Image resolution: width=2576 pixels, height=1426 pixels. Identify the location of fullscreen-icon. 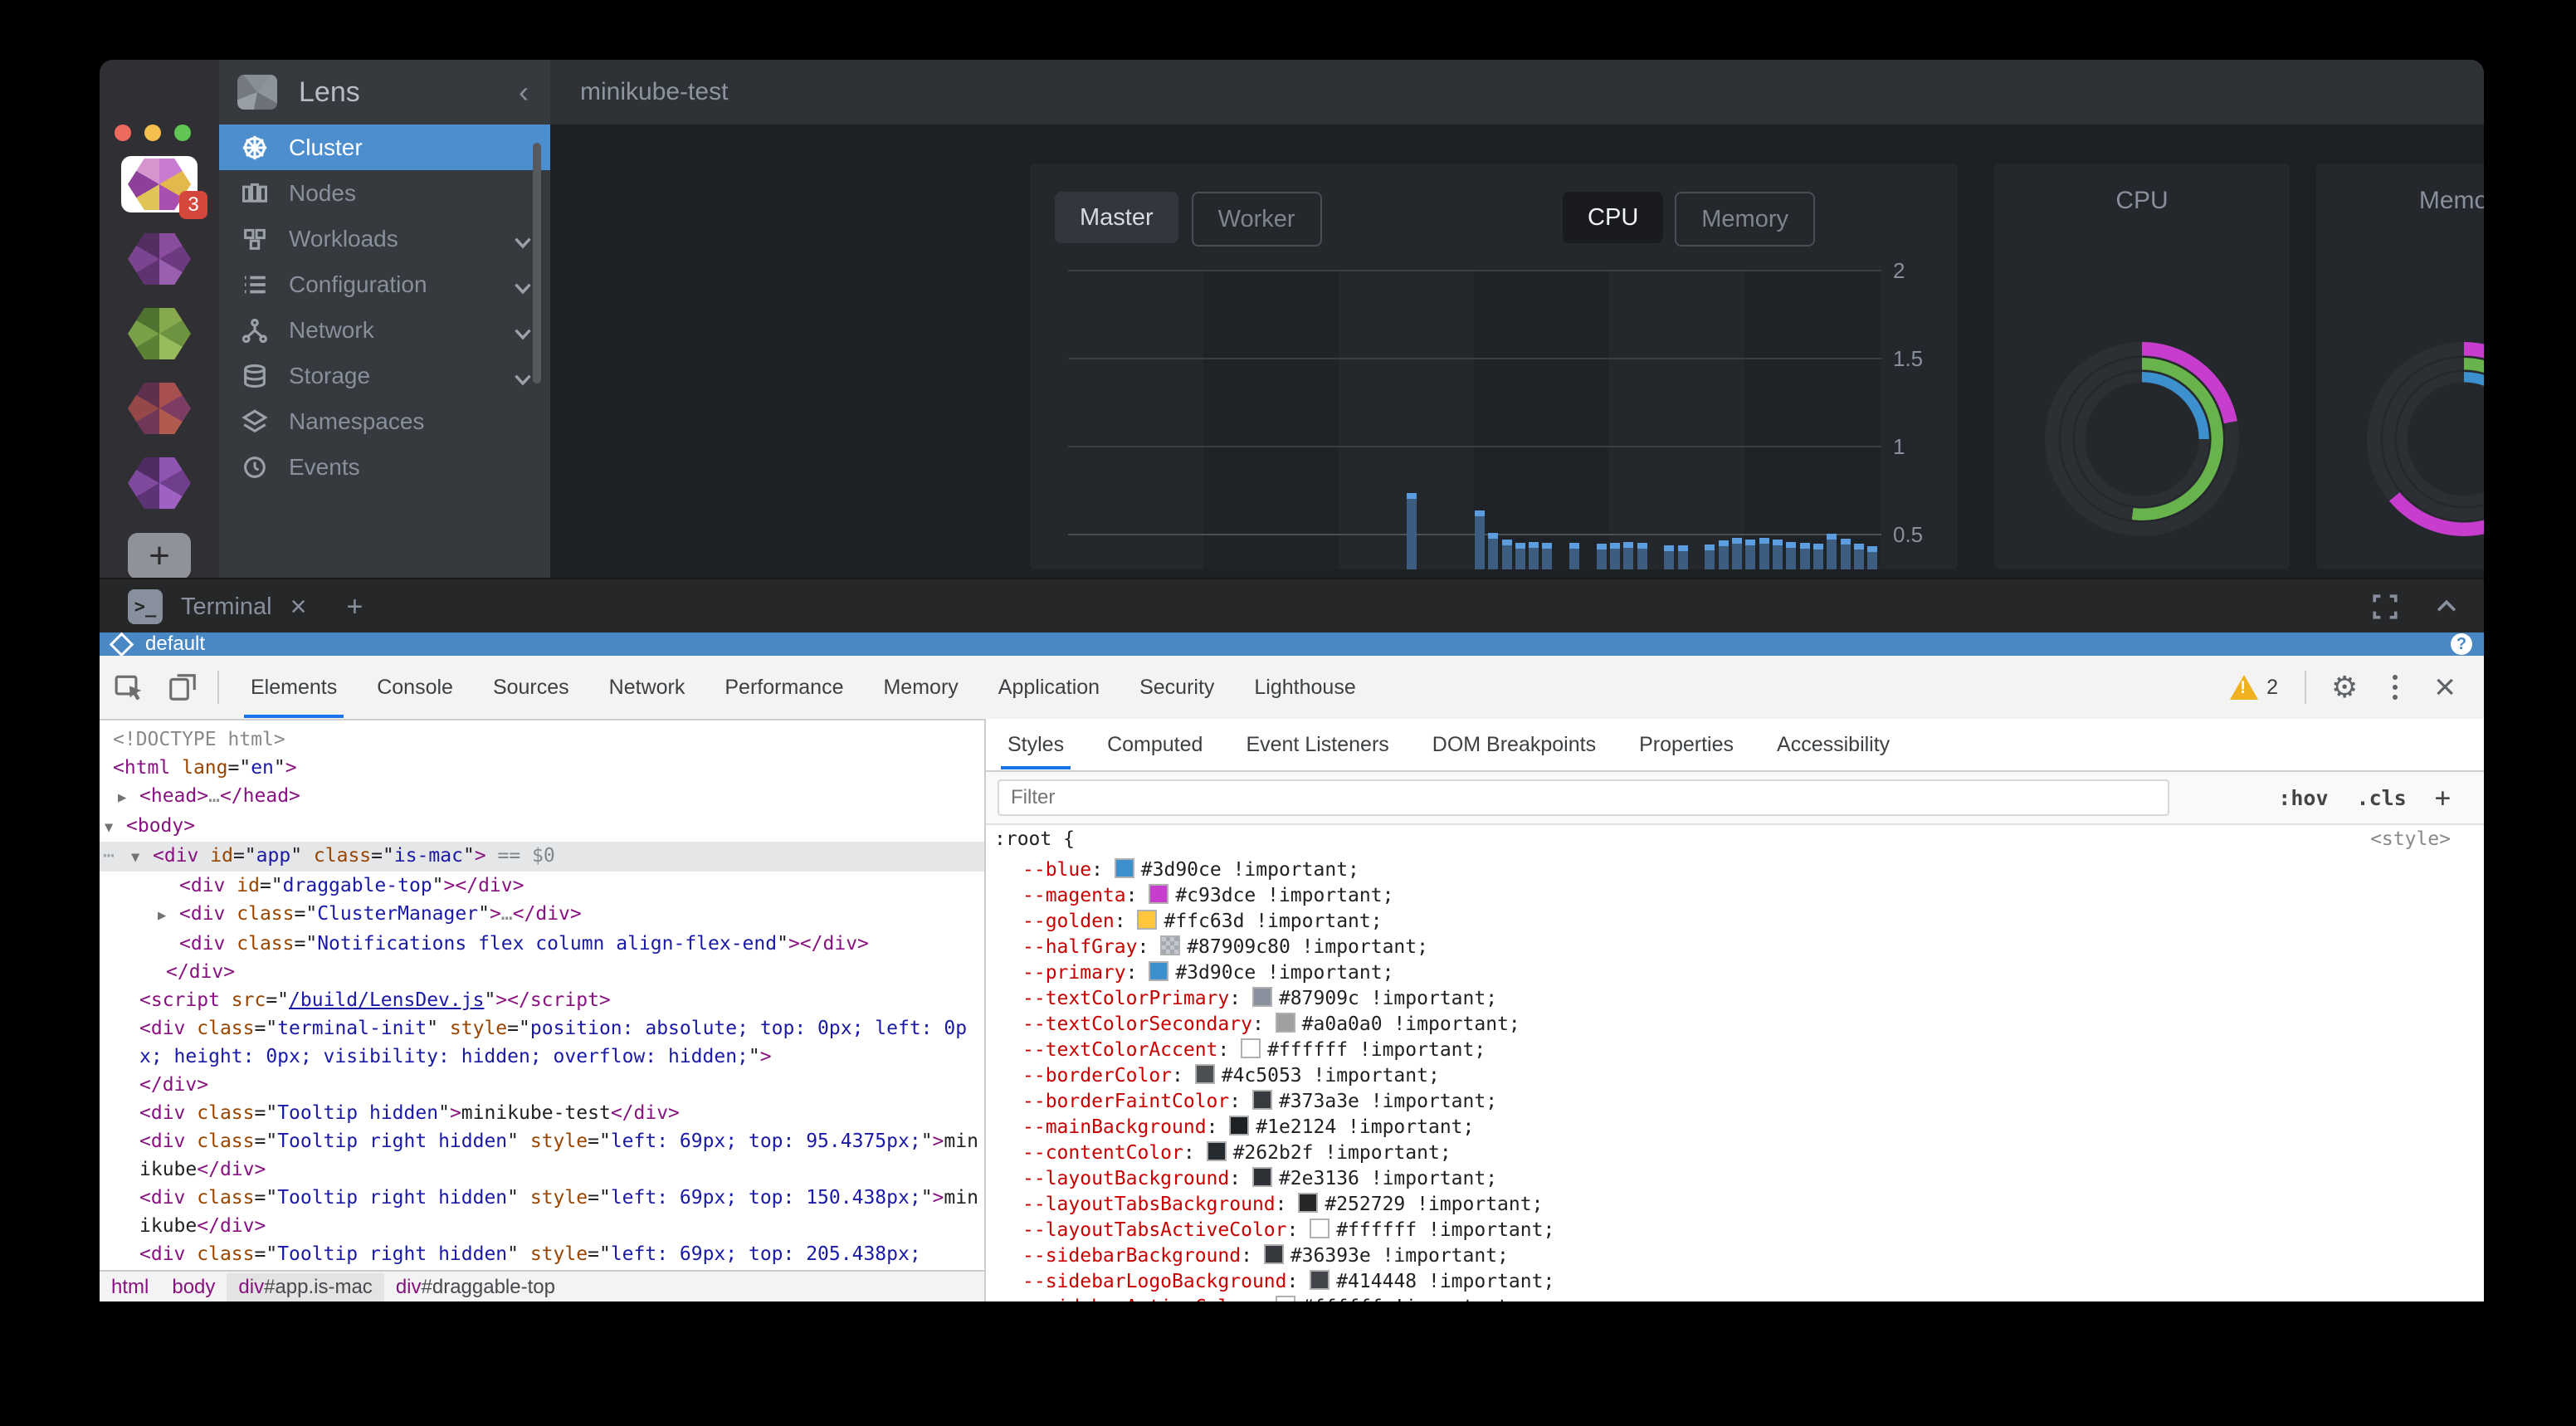
(2385, 607).